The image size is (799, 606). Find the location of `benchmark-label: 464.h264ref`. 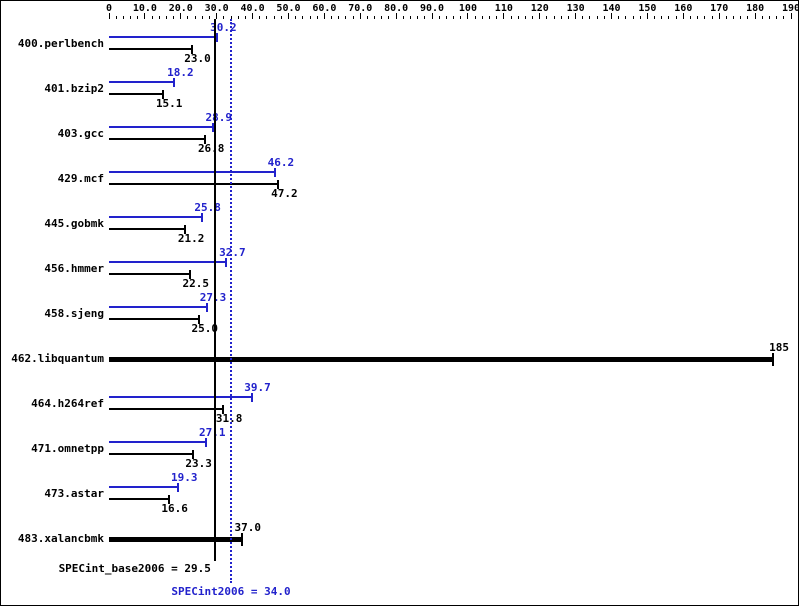

benchmark-label: 464.h264ref is located at coordinates (67, 403).